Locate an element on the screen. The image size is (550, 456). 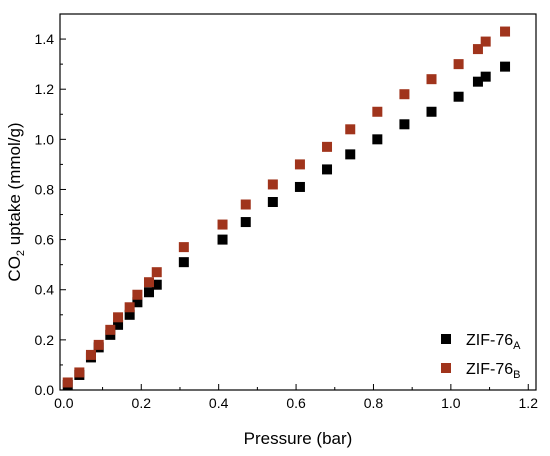
y-tick-label: 1.4 is located at coordinates (45, 39).